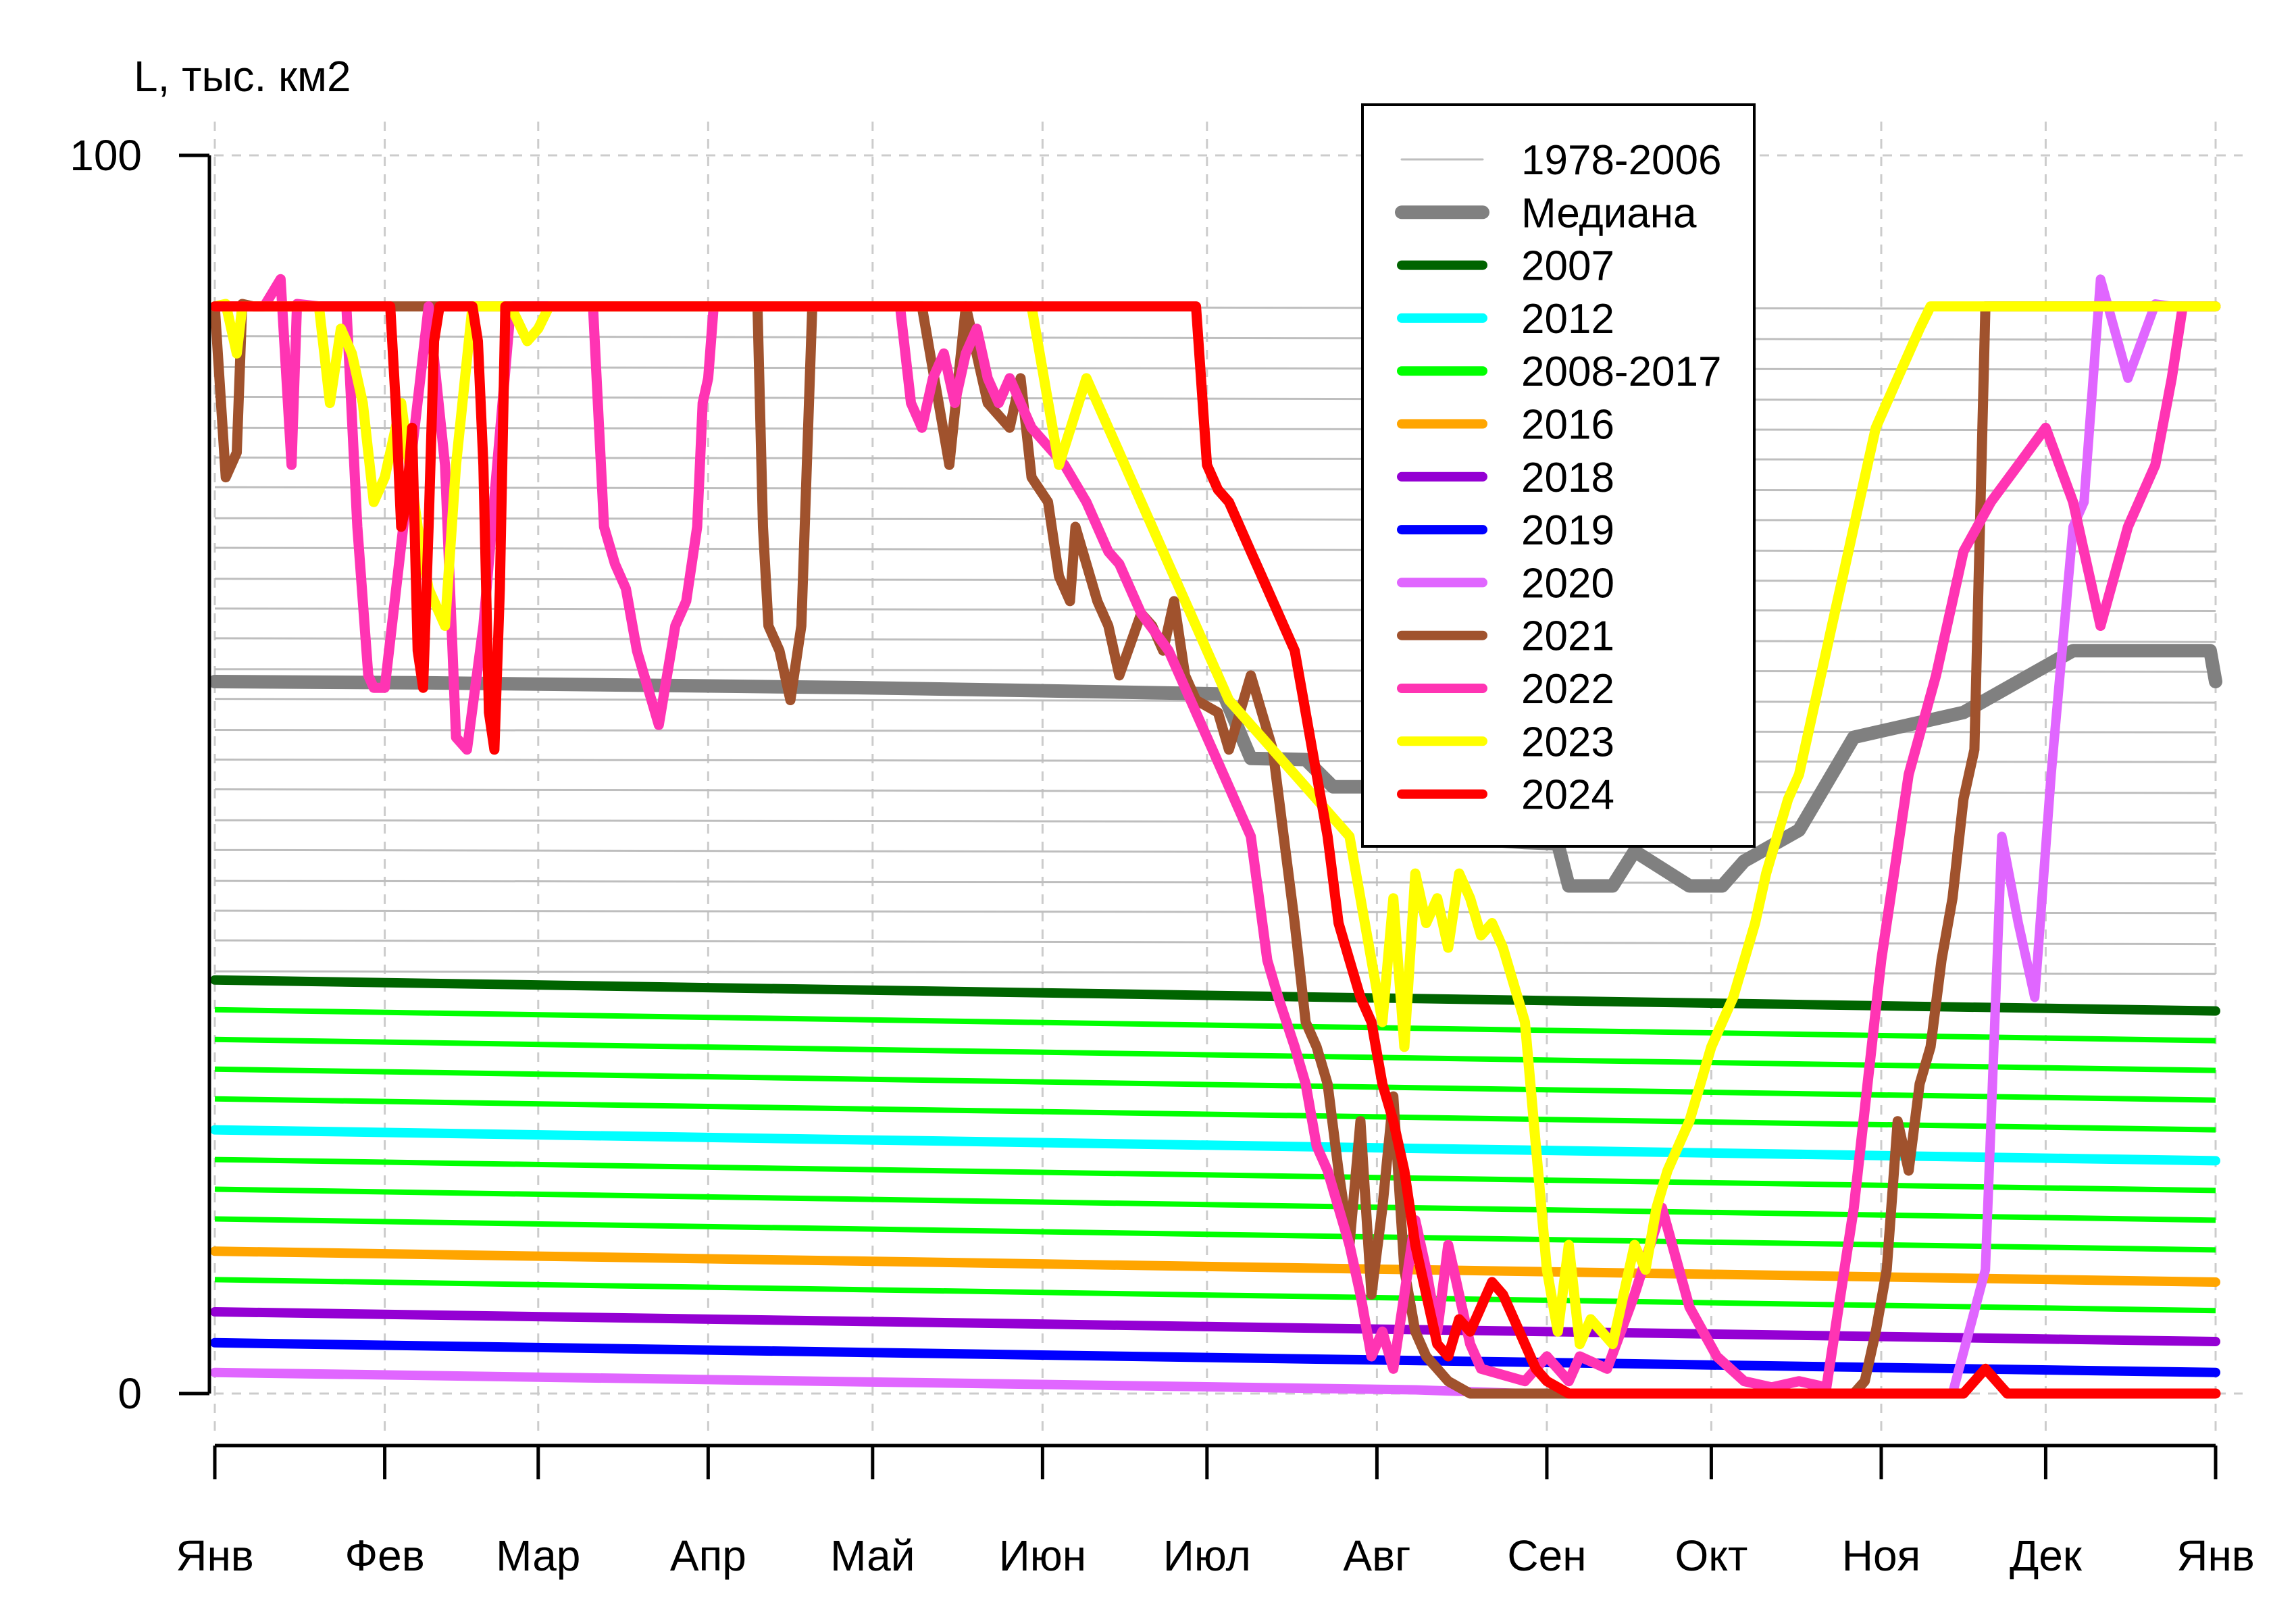 Image resolution: width=2296 pixels, height=1607 pixels. Describe the element at coordinates (1215, 1266) in the screenshot. I see `series-line-2016` at that location.